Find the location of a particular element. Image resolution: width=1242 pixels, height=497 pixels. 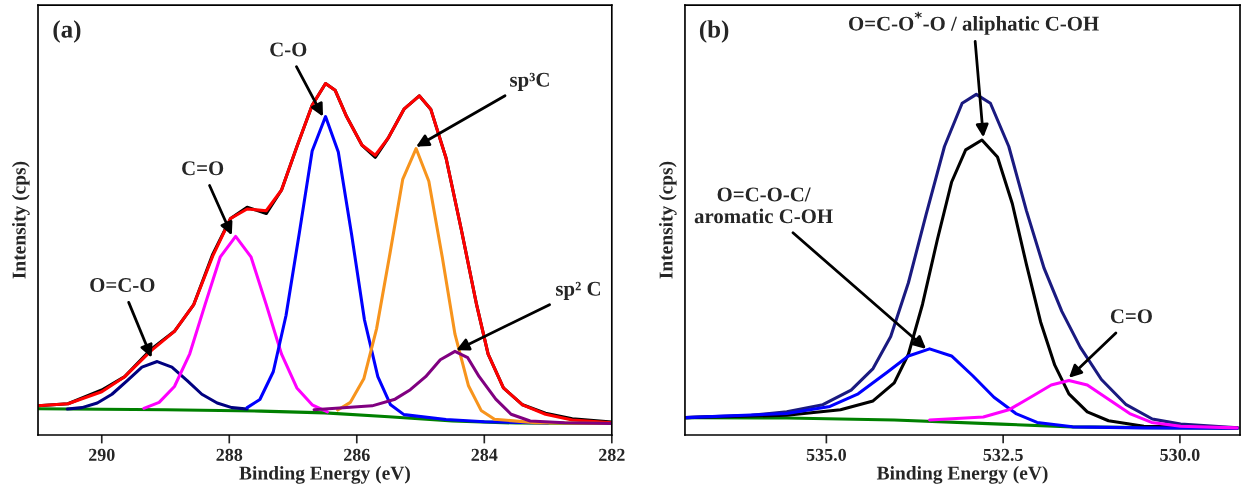

x-tick-label: 535.0 is located at coordinates (826, 454).